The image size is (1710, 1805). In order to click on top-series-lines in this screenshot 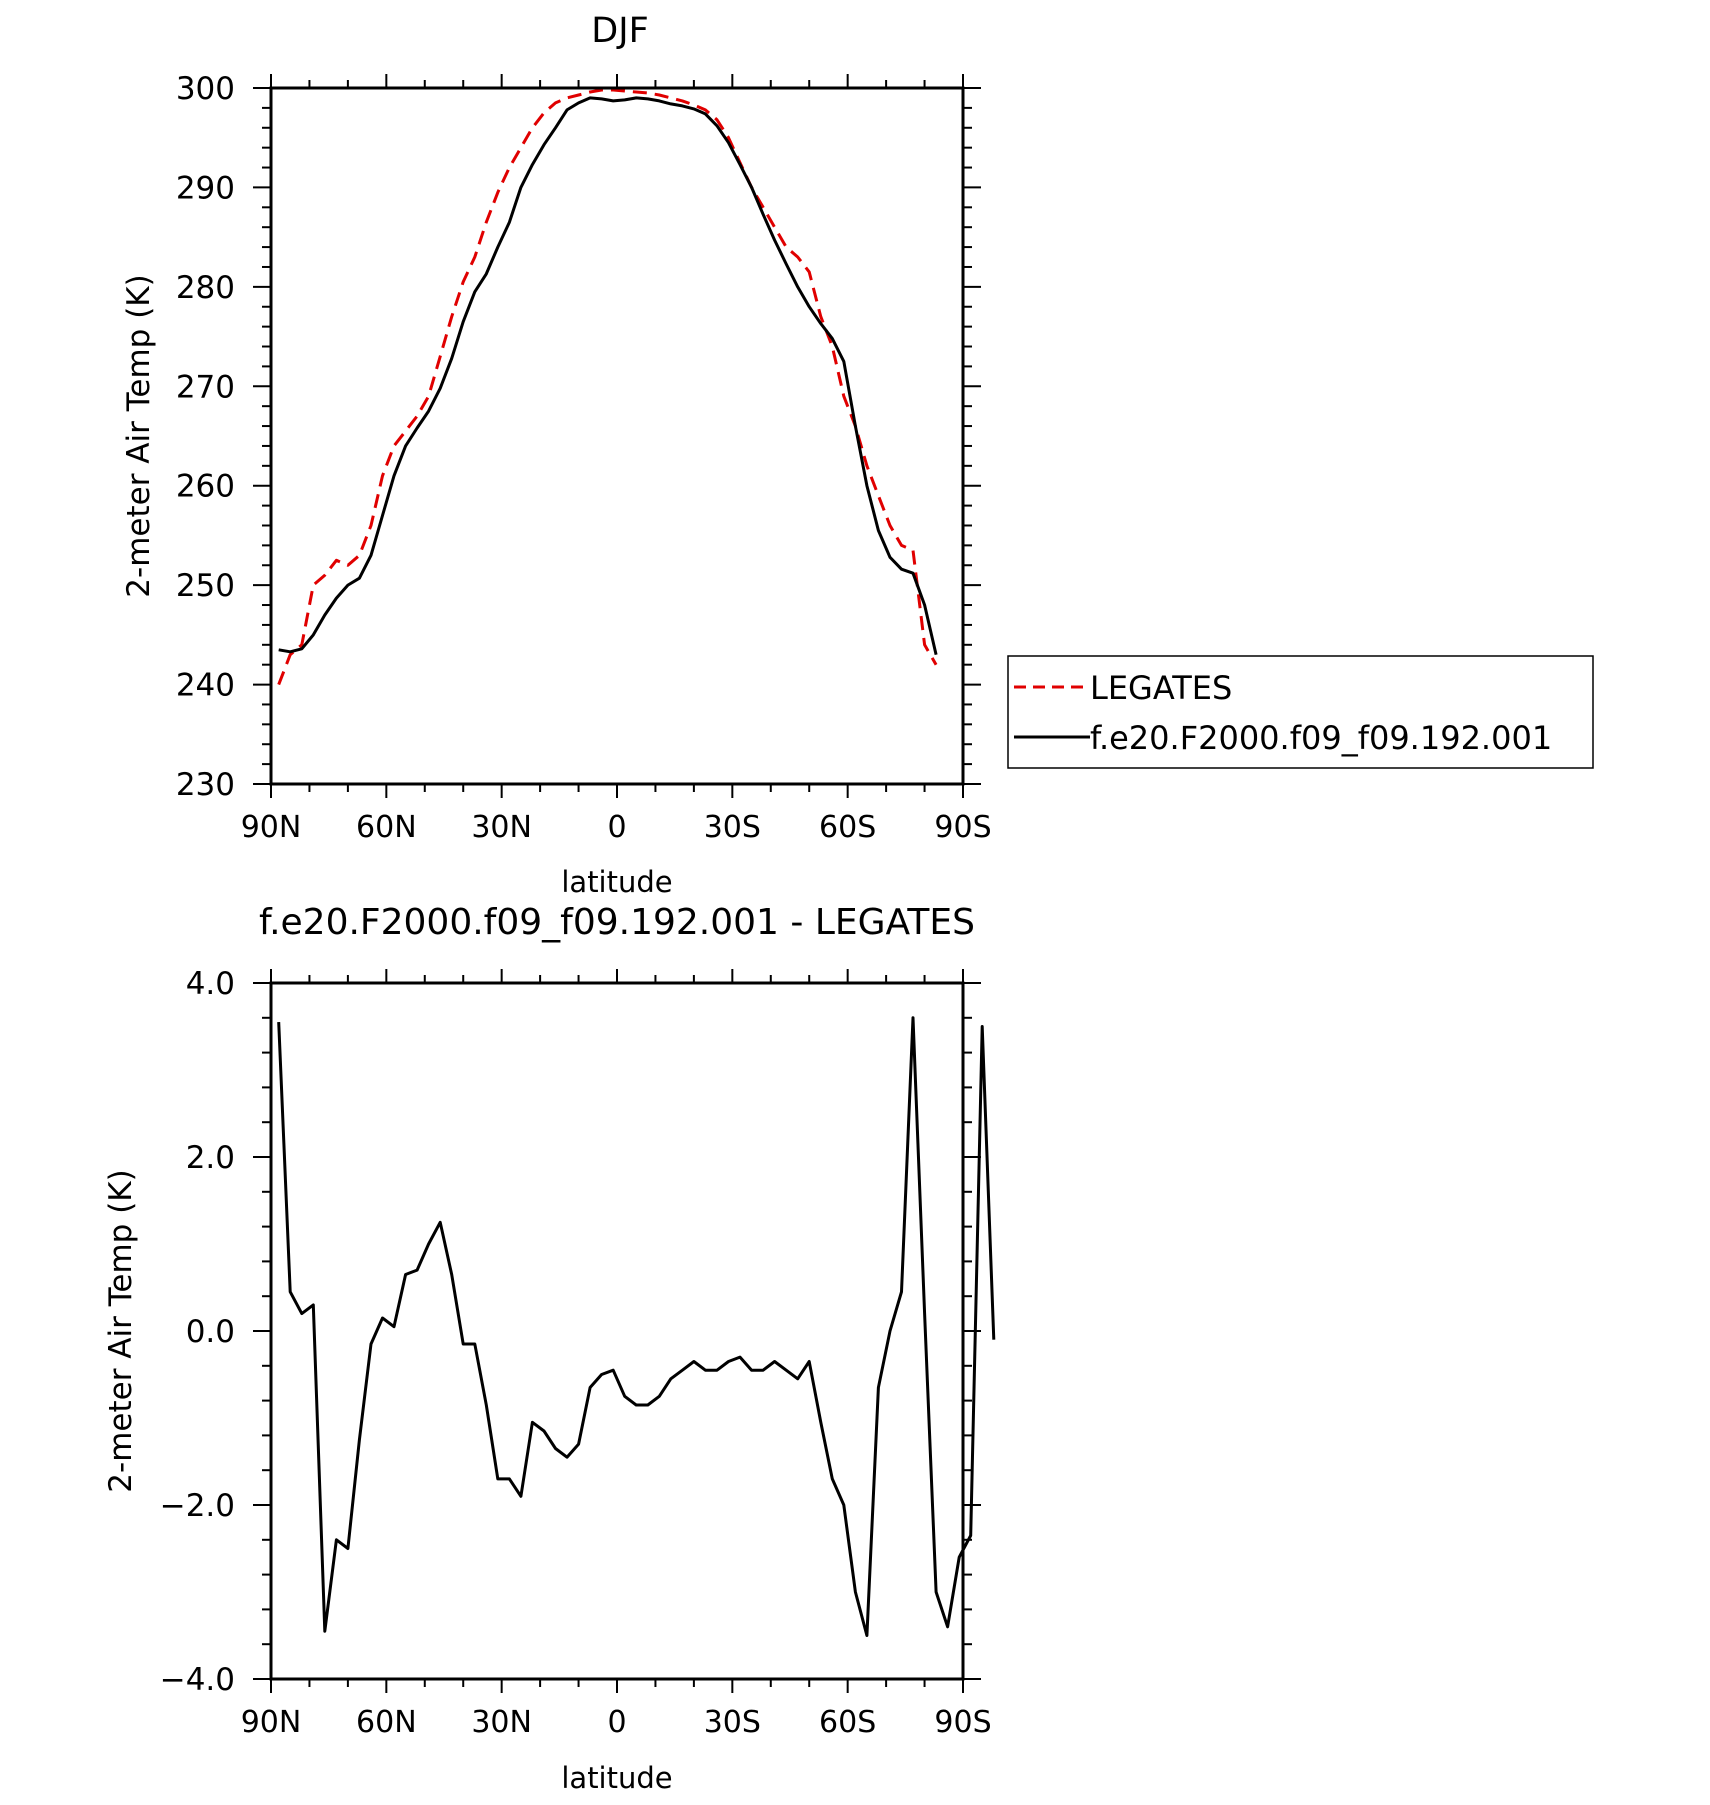, I will do `click(607, 387)`.